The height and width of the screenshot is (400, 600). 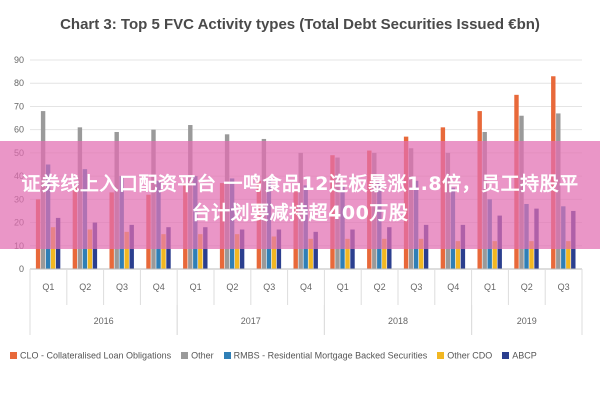 What do you see at coordinates (251, 321) in the screenshot?
I see `year-label: 2017` at bounding box center [251, 321].